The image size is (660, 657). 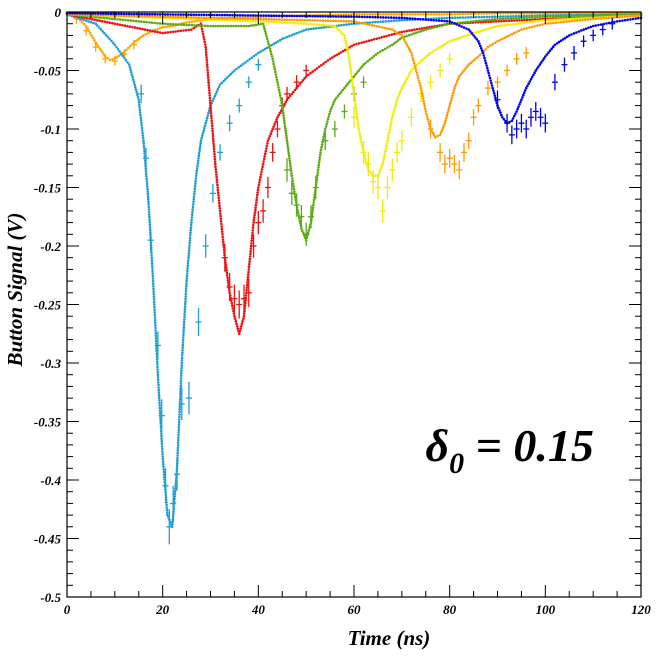 I want to click on x-tick-label: 20, so click(x=162, y=609).